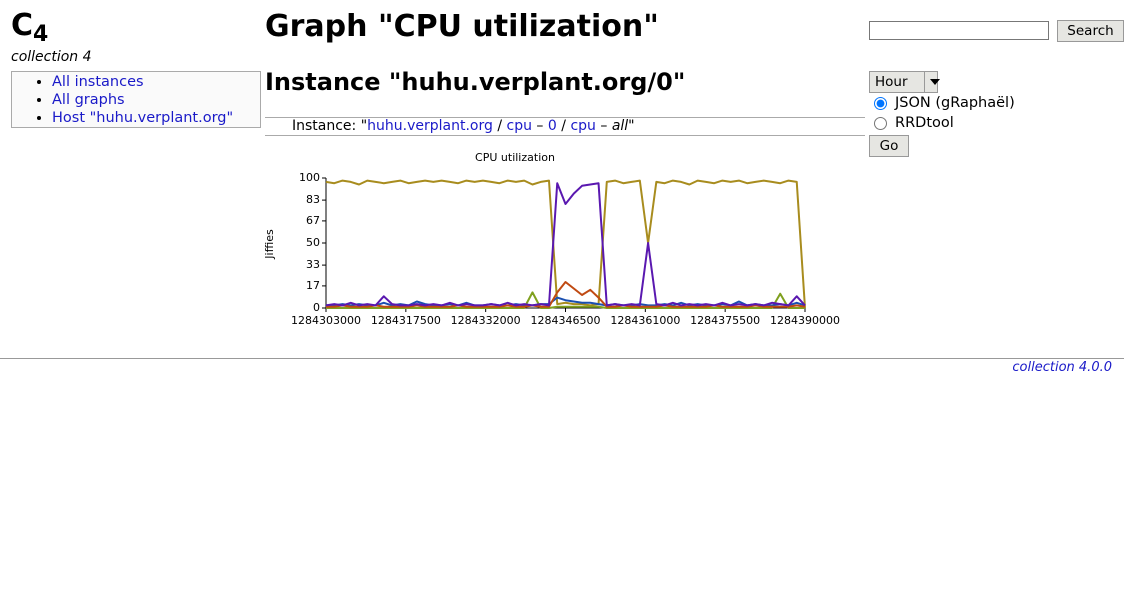  What do you see at coordinates (156, 82) in the screenshot?
I see `nav-item: All instances` at bounding box center [156, 82].